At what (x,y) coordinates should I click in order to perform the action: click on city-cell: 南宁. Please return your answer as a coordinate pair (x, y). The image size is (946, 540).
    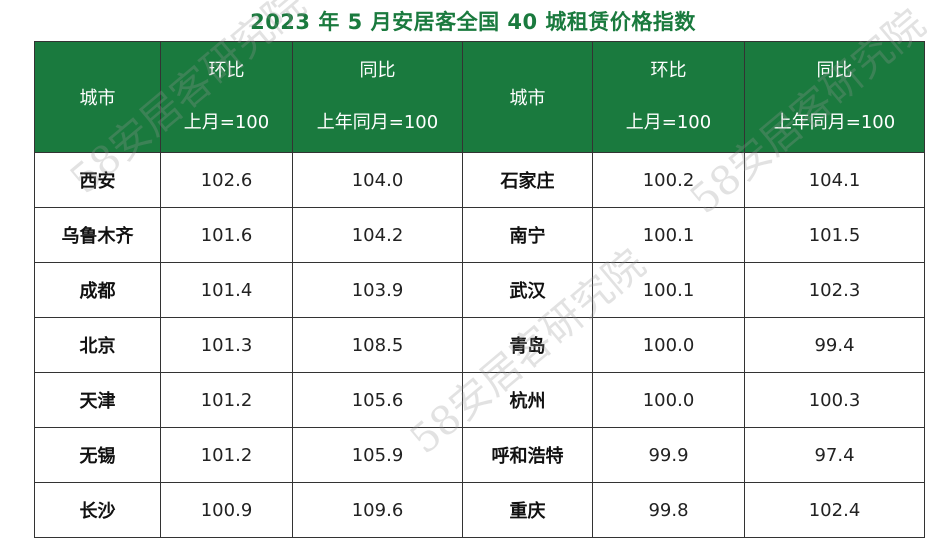
    Looking at the image, I should click on (527, 235).